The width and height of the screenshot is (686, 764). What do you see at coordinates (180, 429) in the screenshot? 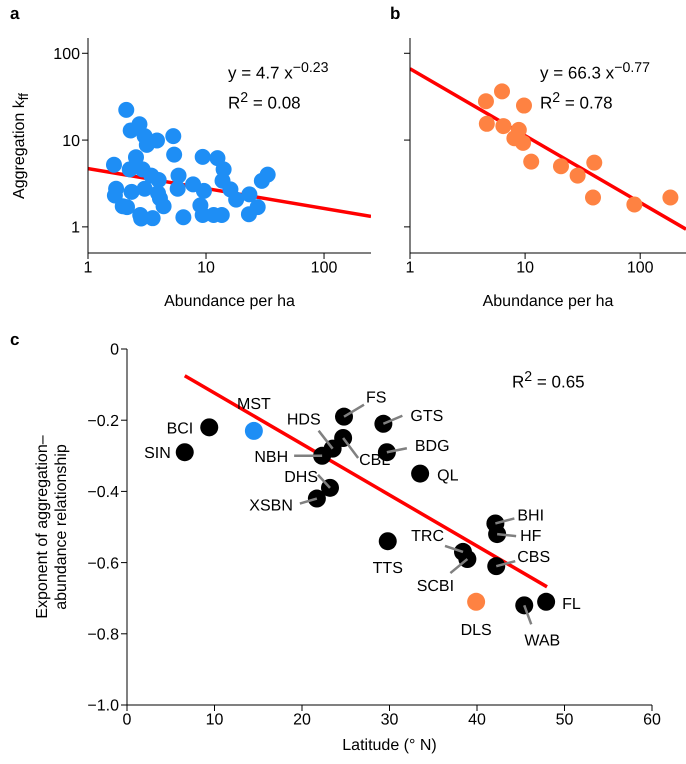
I see `annotation: BCI` at bounding box center [180, 429].